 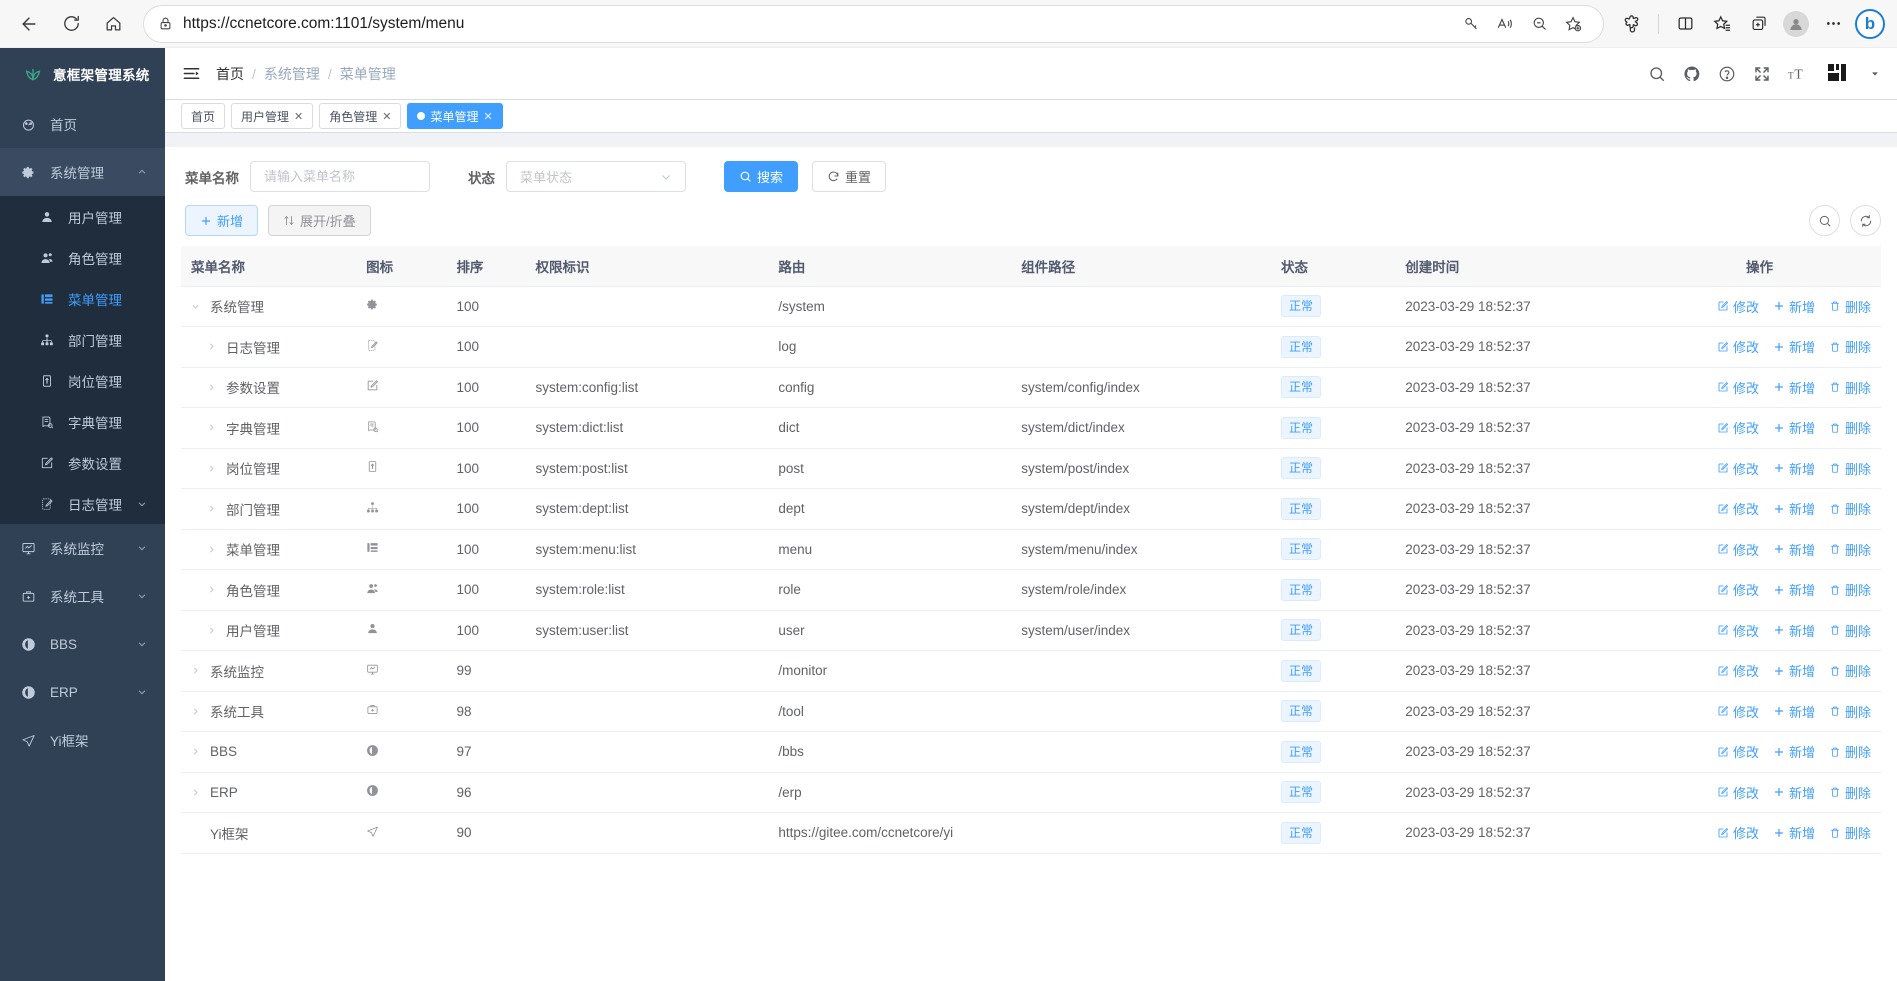 I want to click on key-icon, so click(x=1471, y=24).